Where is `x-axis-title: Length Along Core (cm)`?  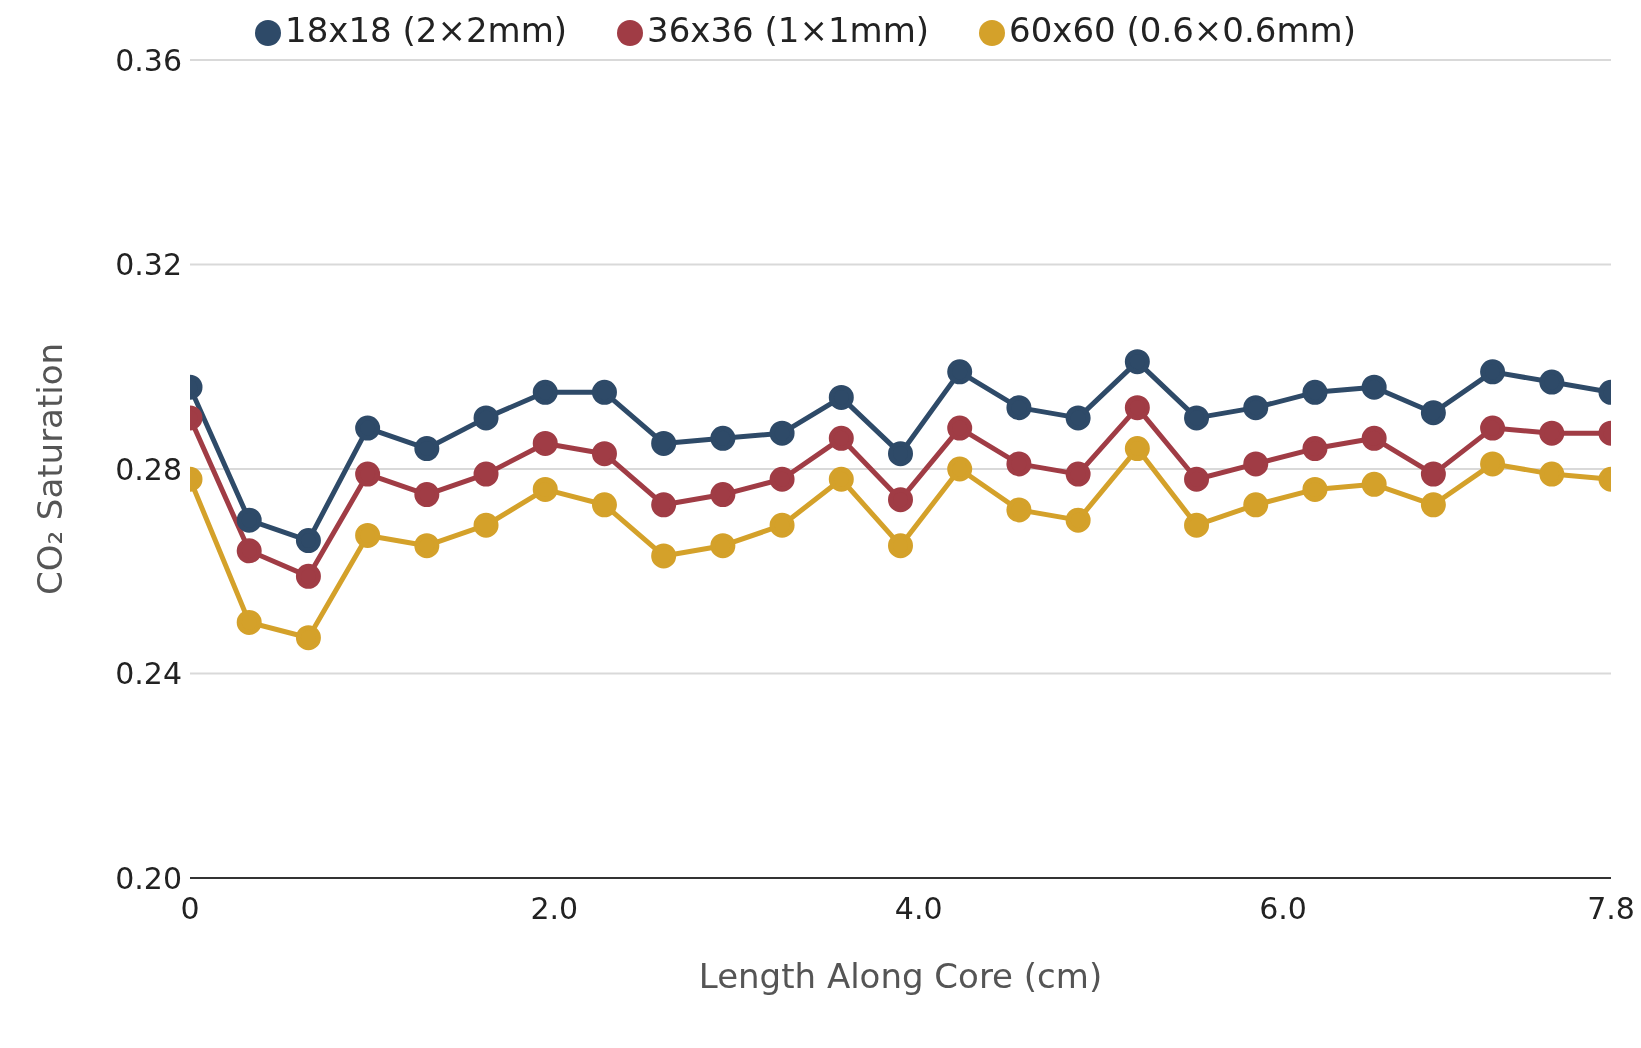 x-axis-title: Length Along Core (cm) is located at coordinates (900, 976).